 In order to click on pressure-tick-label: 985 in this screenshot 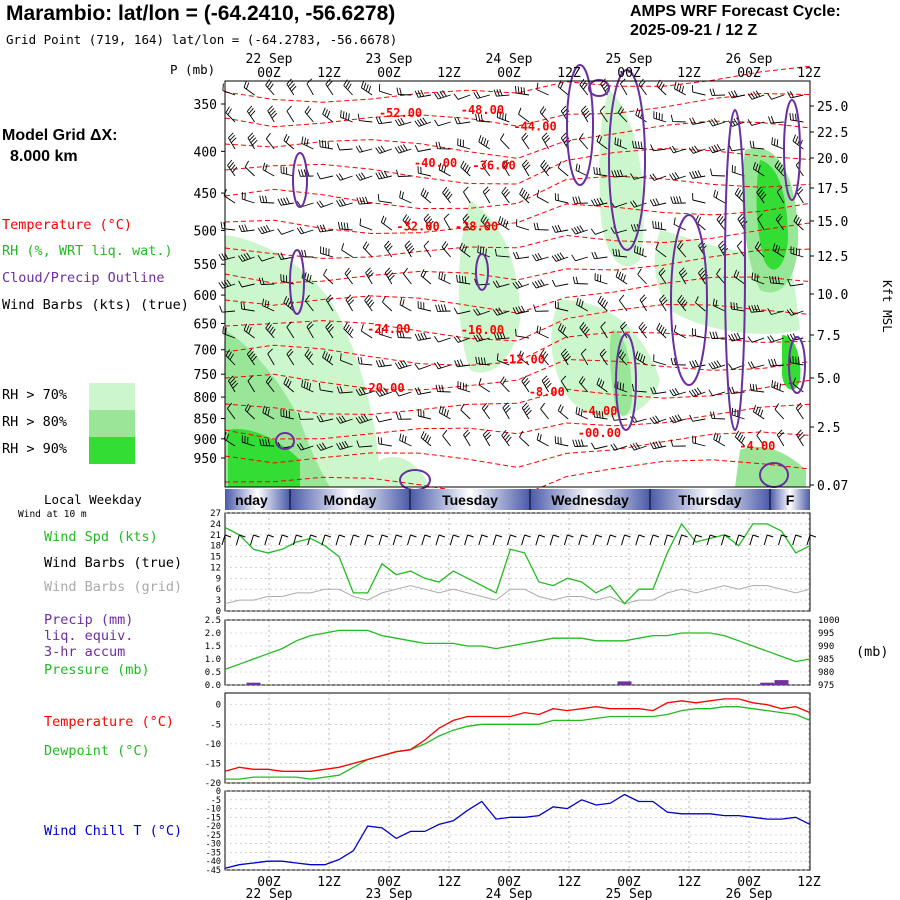, I will do `click(826, 660)`.